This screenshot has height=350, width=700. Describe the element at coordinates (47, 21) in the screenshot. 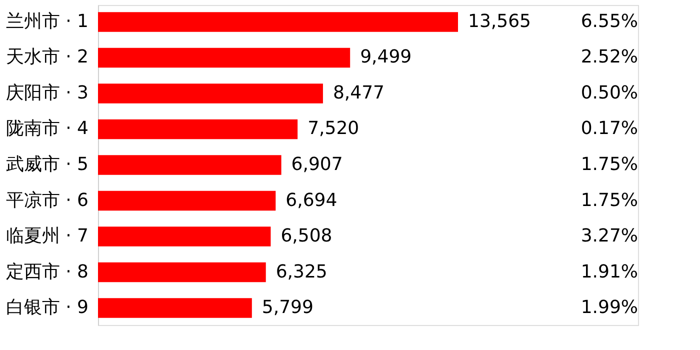

I see `y-tick-label: 兰州市 · 1` at that location.